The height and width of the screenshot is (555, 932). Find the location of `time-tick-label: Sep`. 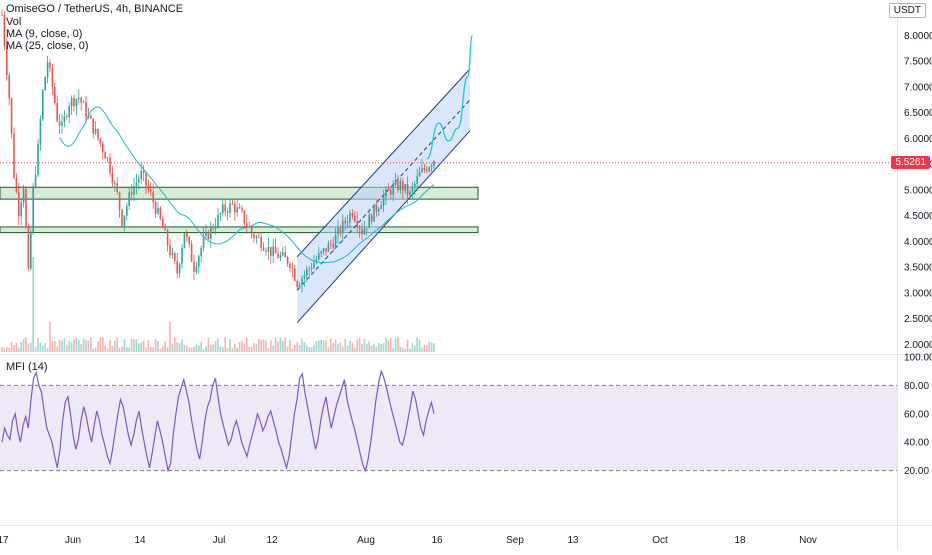

time-tick-label: Sep is located at coordinates (515, 540).